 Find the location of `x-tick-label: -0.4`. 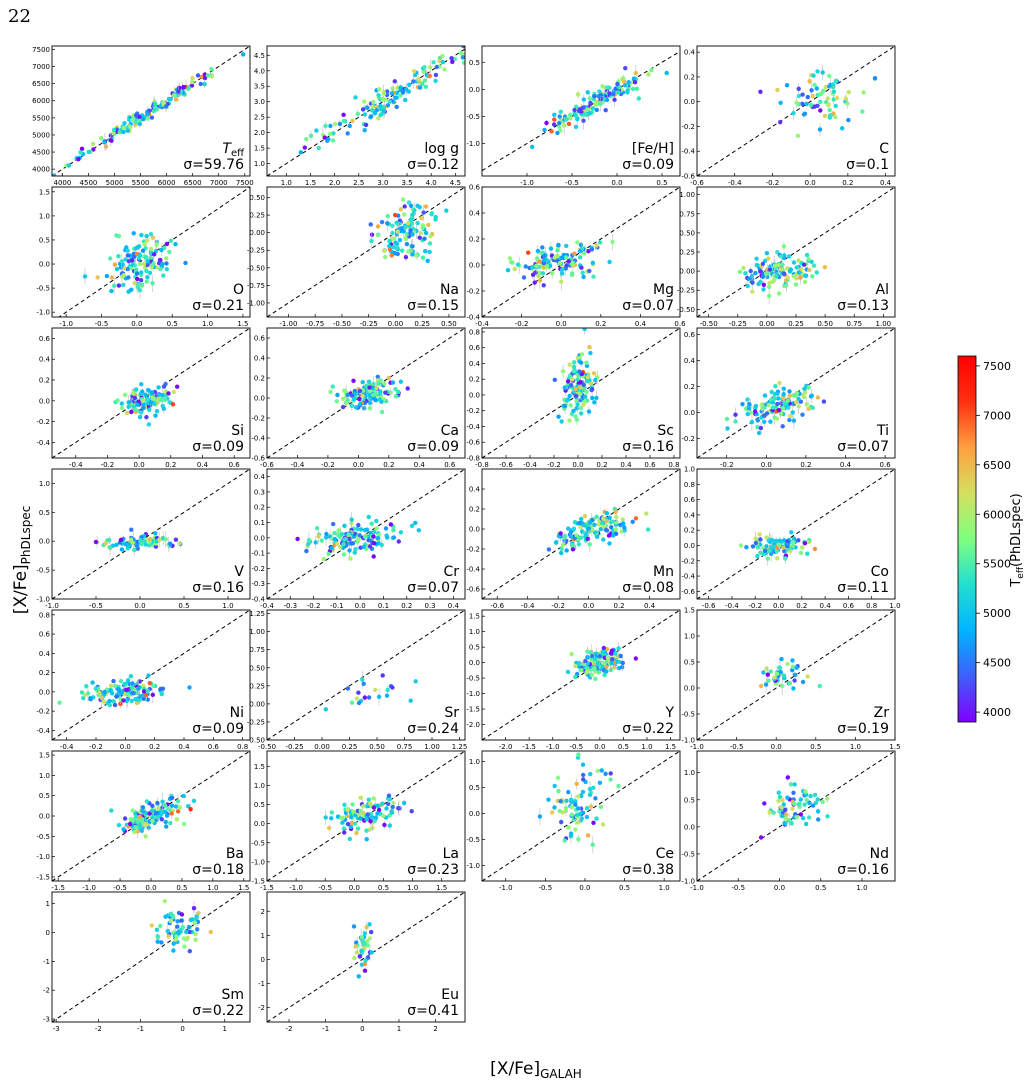

x-tick-label: -0.4 is located at coordinates (528, 606).